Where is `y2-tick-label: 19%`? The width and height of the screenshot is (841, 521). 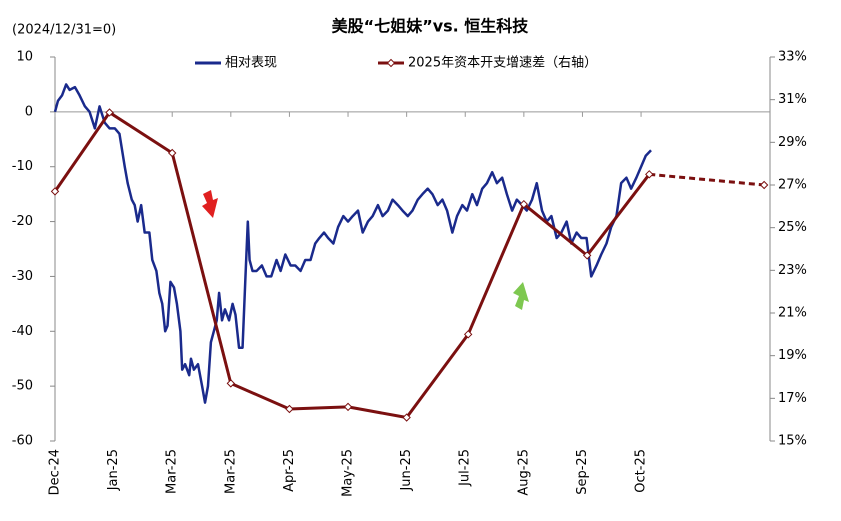 y2-tick-label: 19% is located at coordinates (792, 355).